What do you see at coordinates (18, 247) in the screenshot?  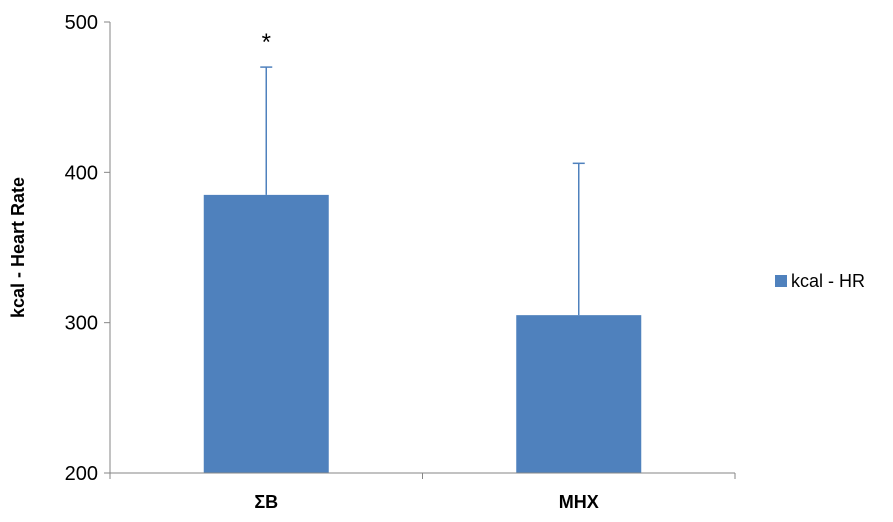 I see `y-axis-title: kcal - Heart Rate` at bounding box center [18, 247].